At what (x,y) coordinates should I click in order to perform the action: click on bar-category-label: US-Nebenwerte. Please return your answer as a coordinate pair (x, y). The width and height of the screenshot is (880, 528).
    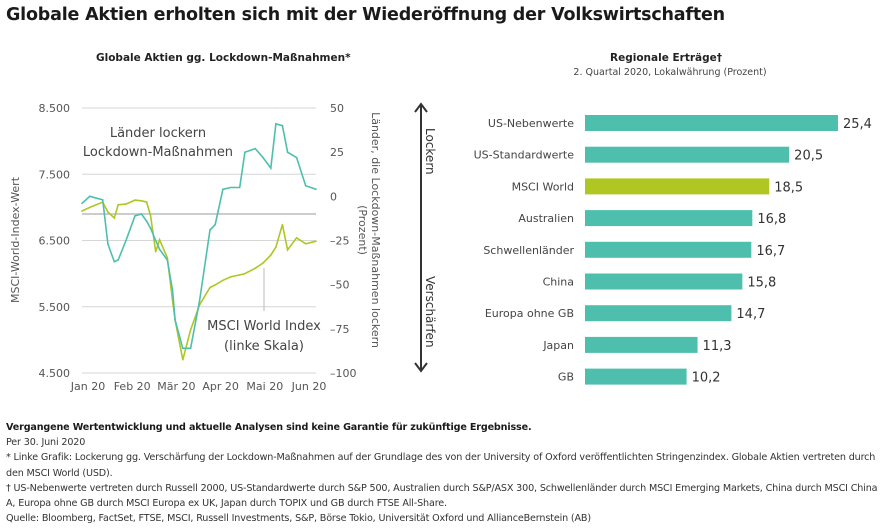
    Looking at the image, I should click on (531, 123).